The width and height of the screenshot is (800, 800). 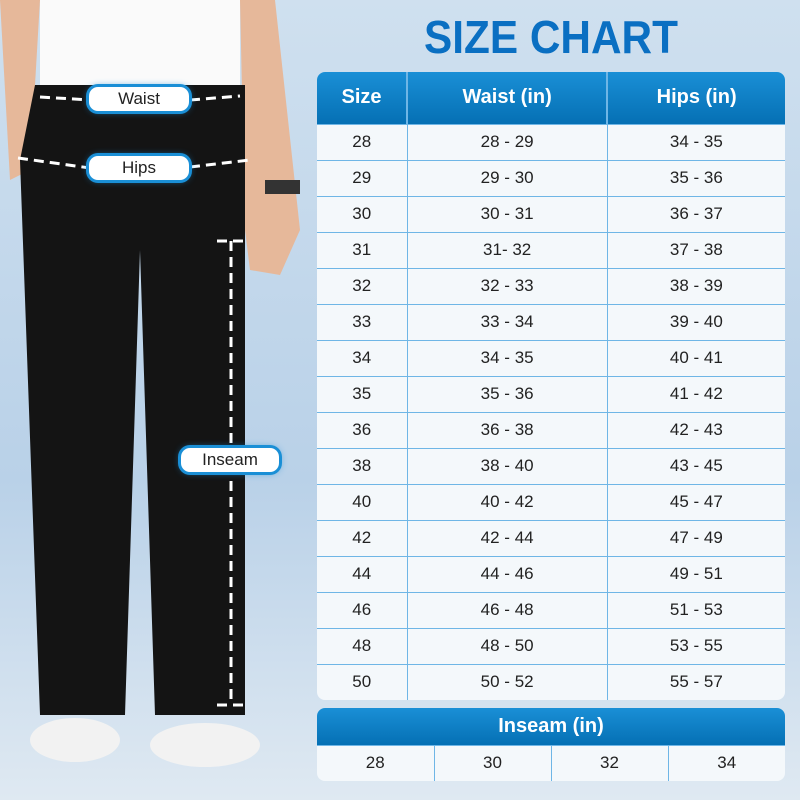 What do you see at coordinates (696, 501) in the screenshot?
I see `table-cell: 45 - 47` at bounding box center [696, 501].